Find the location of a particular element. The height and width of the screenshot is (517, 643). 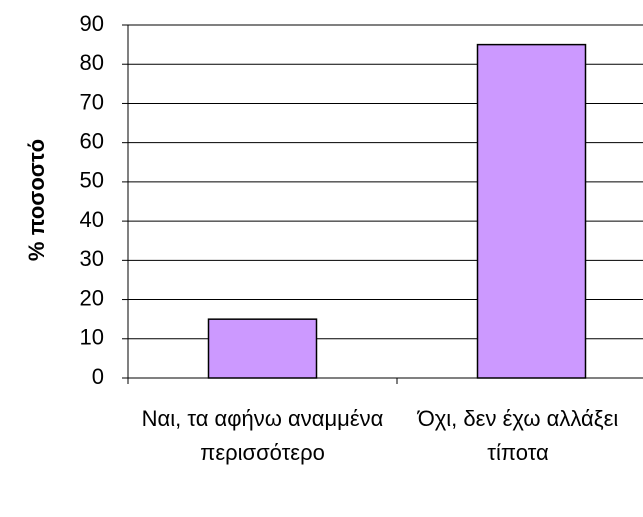

y-tick-label: 40 is located at coordinates (92, 219).